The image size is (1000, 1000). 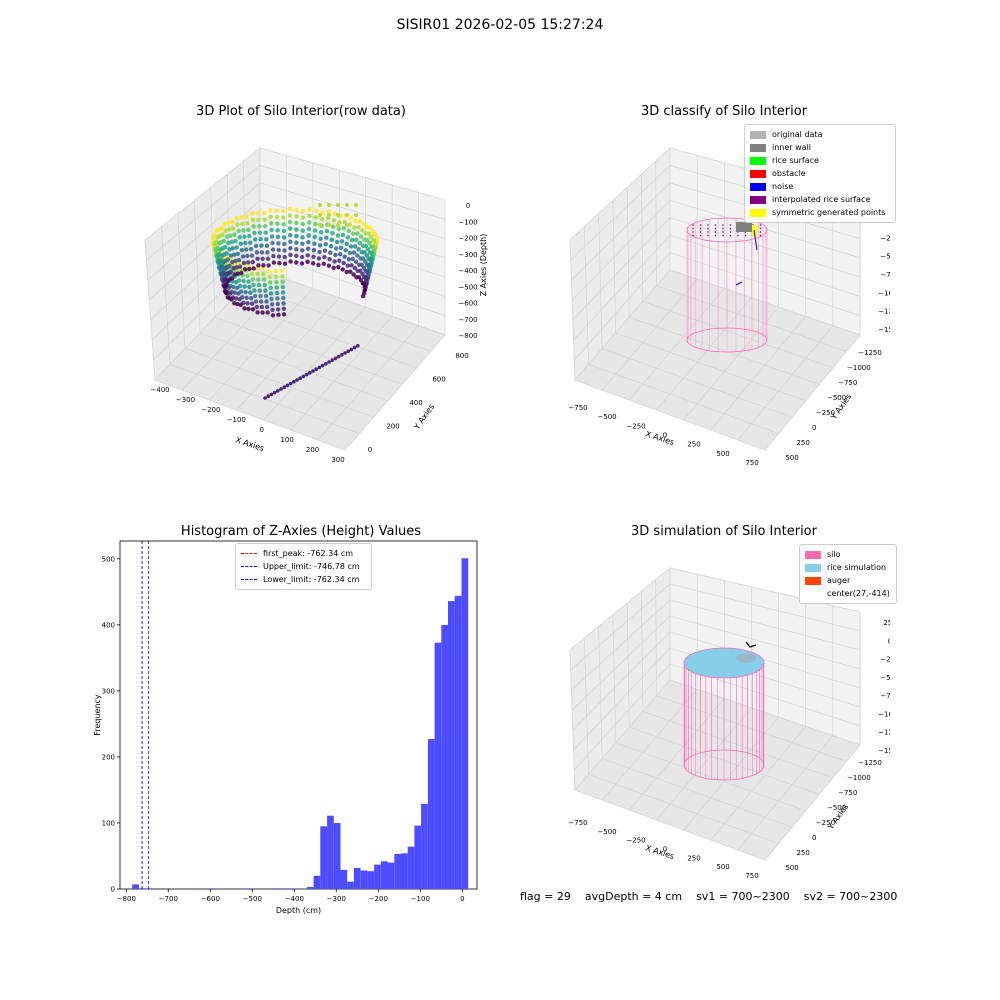 I want to click on z-tick-label: −500, so click(x=467, y=287).